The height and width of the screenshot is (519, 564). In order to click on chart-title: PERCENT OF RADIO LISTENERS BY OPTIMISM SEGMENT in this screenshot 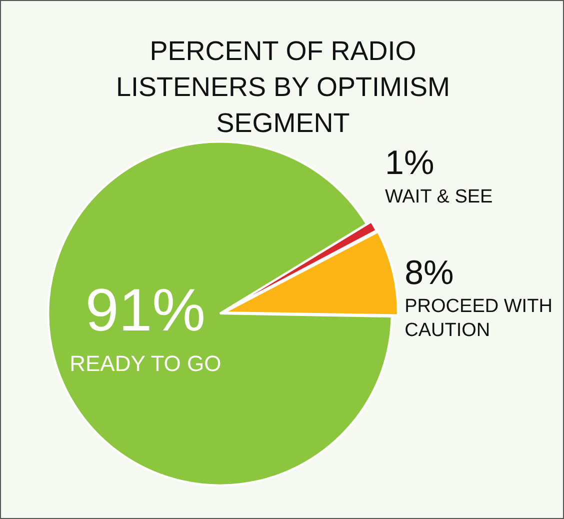, I will do `click(283, 87)`.